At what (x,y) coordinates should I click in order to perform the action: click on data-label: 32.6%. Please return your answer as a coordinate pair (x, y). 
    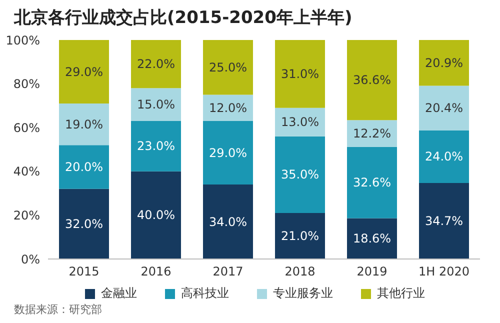
    Looking at the image, I should click on (372, 183).